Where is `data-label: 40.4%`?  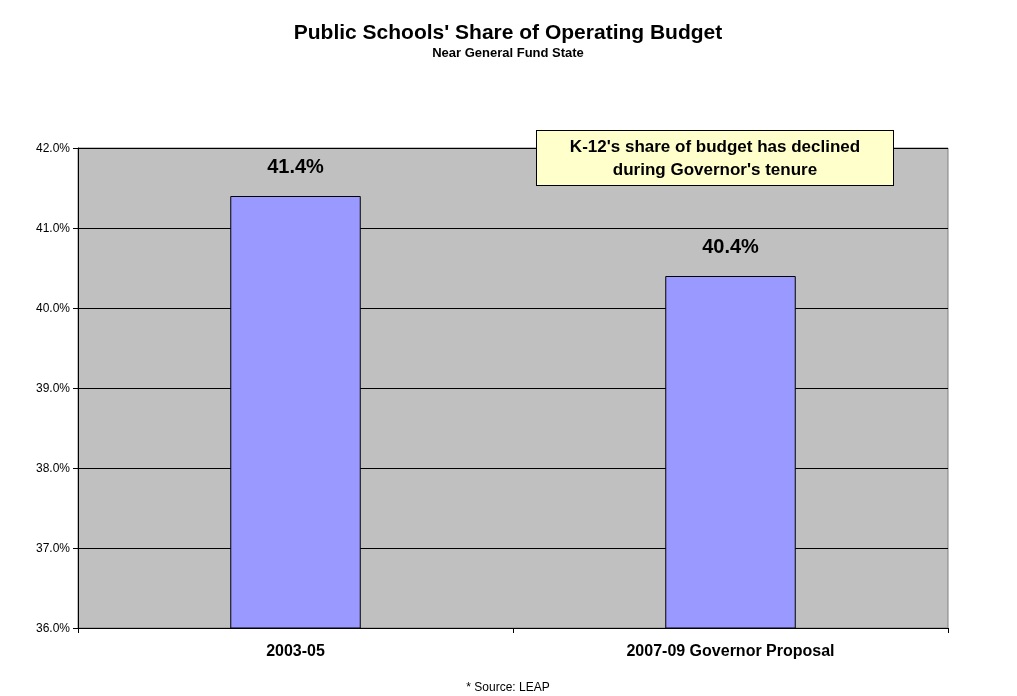 data-label: 40.4% is located at coordinates (731, 246).